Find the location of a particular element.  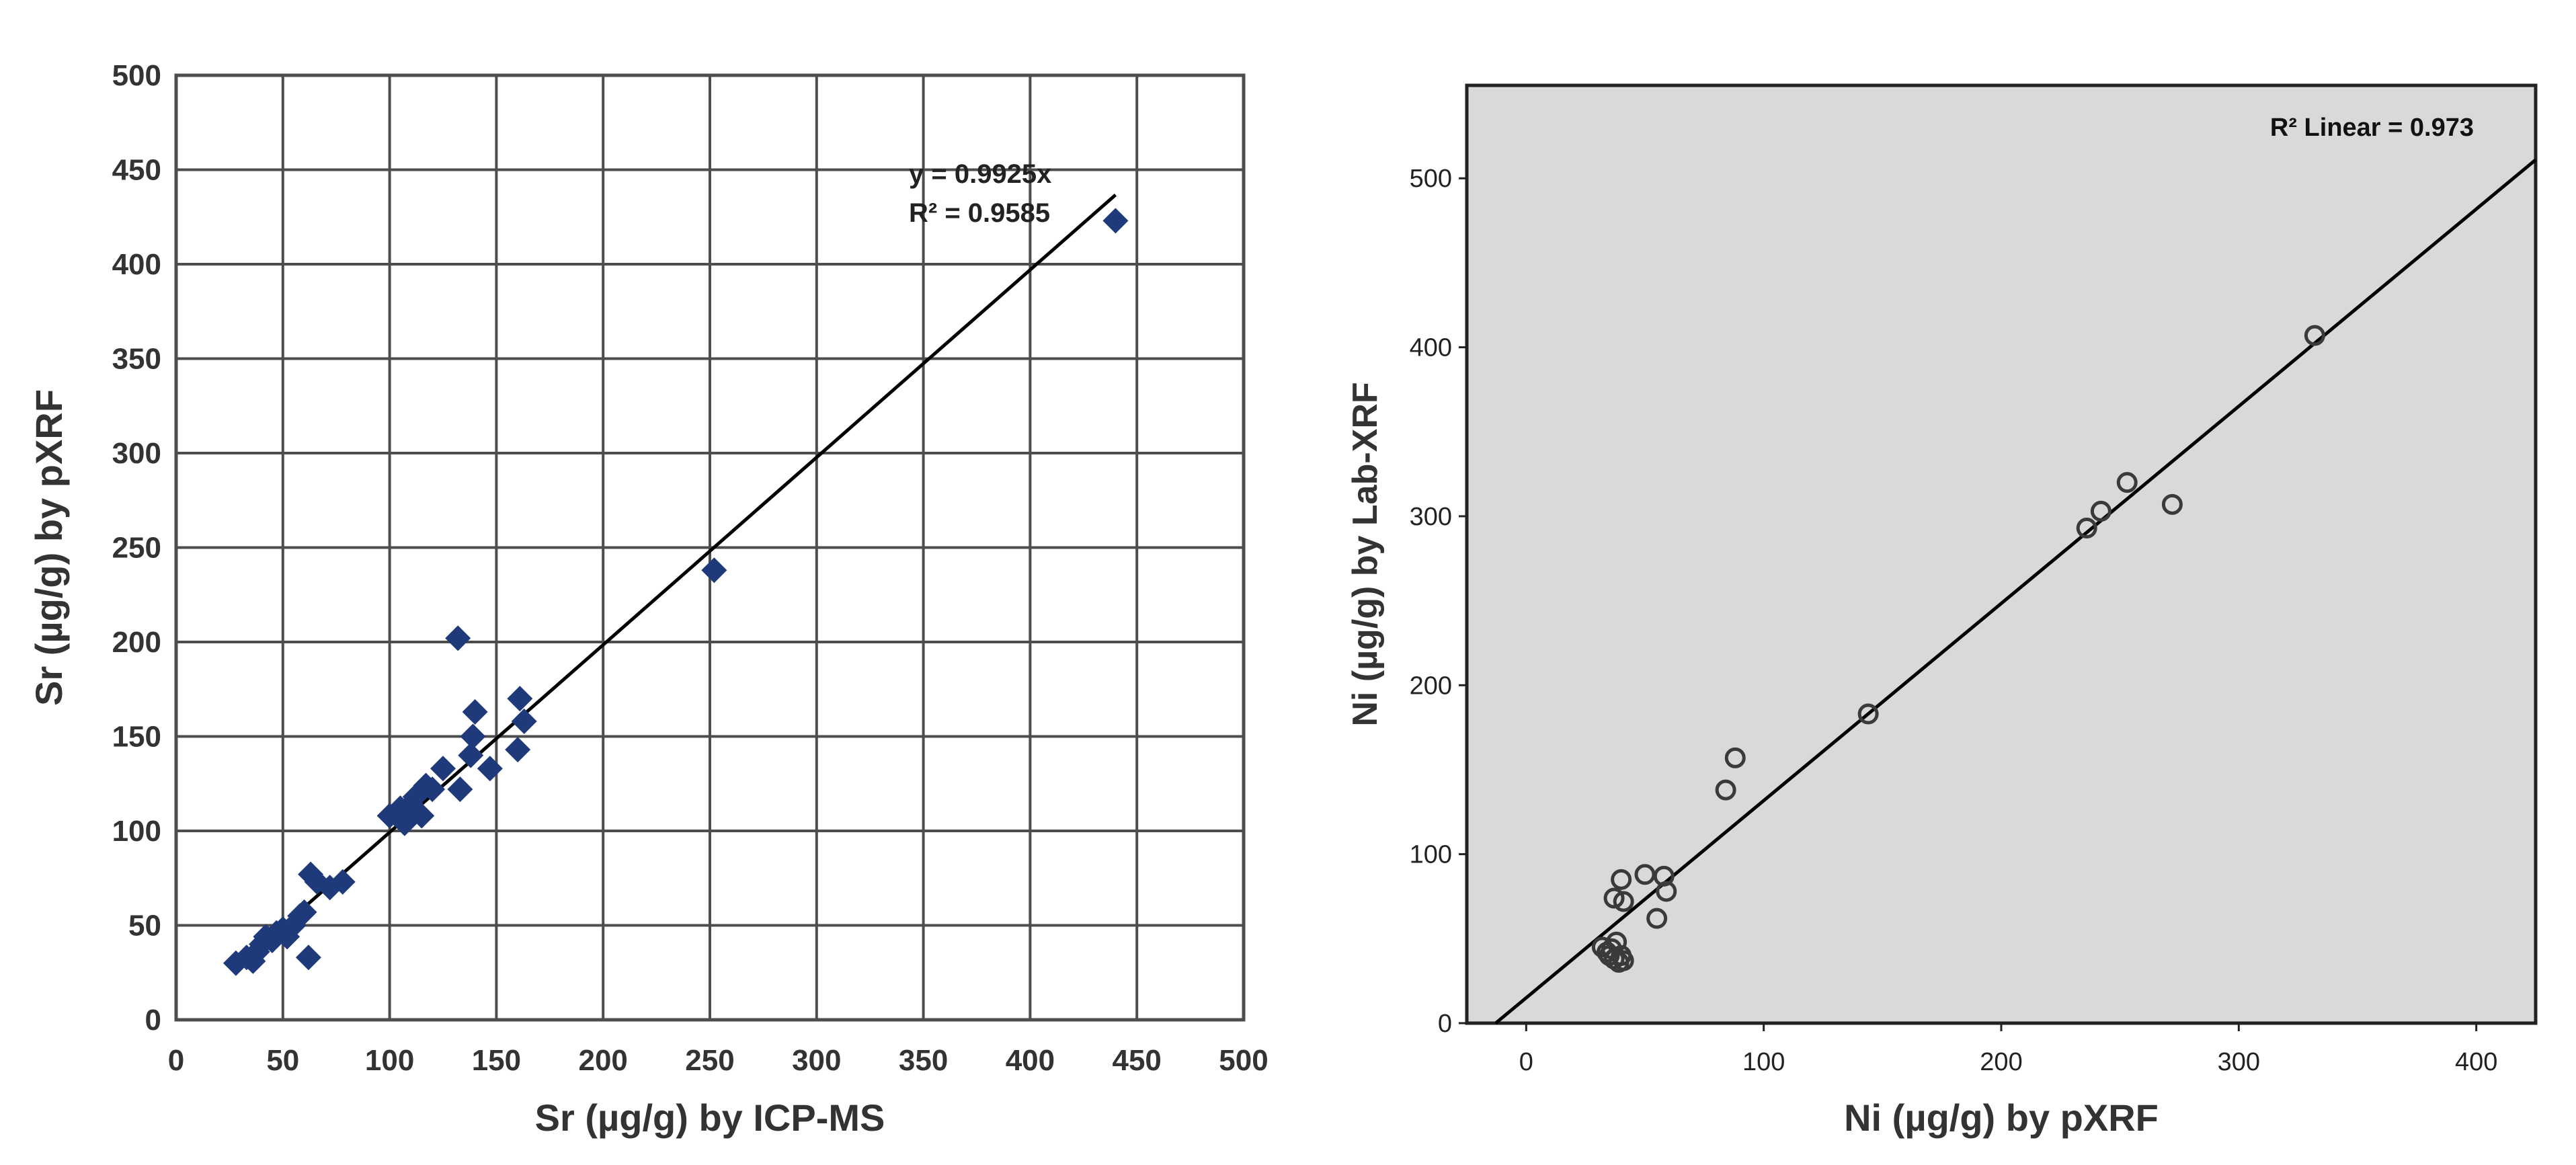

y-tick-label: 250 is located at coordinates (136, 548).